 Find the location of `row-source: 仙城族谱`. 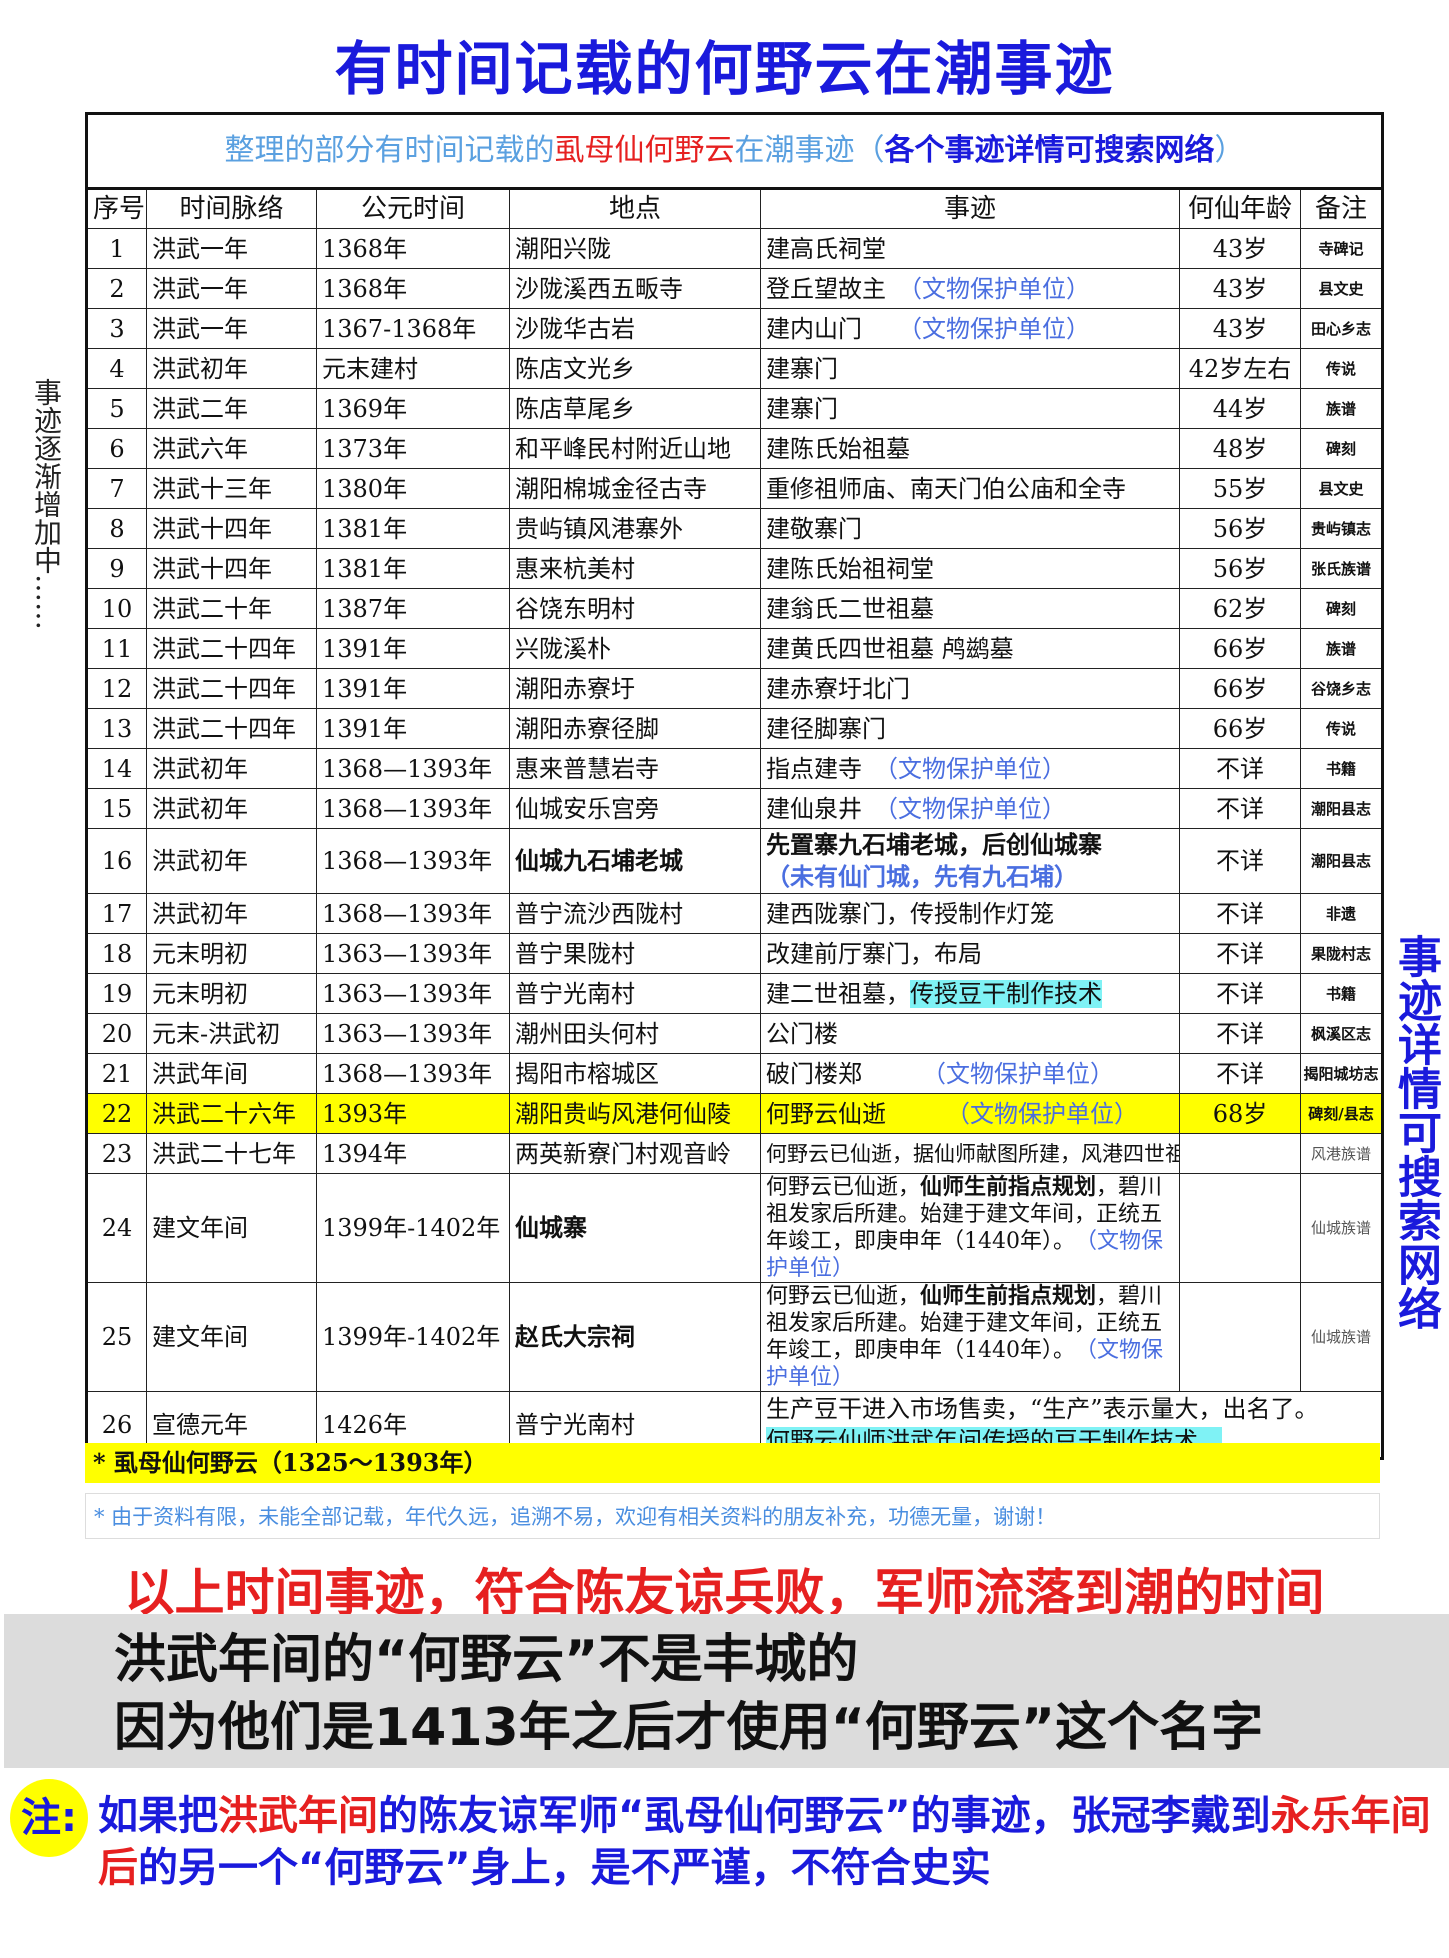

row-source: 仙城族谱 is located at coordinates (1341, 1337).